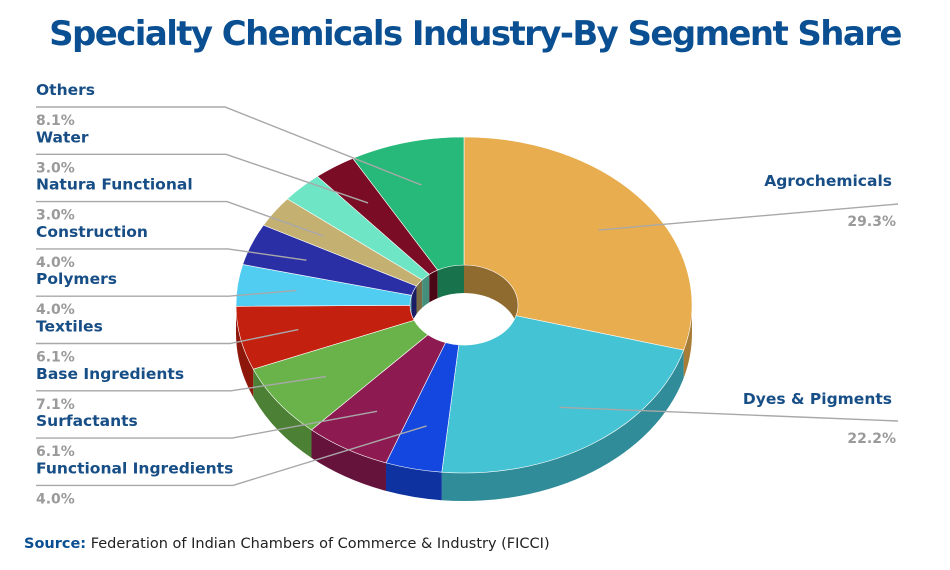 The height and width of the screenshot is (570, 950). I want to click on slice-label-value-1: 22.2%, so click(871, 439).